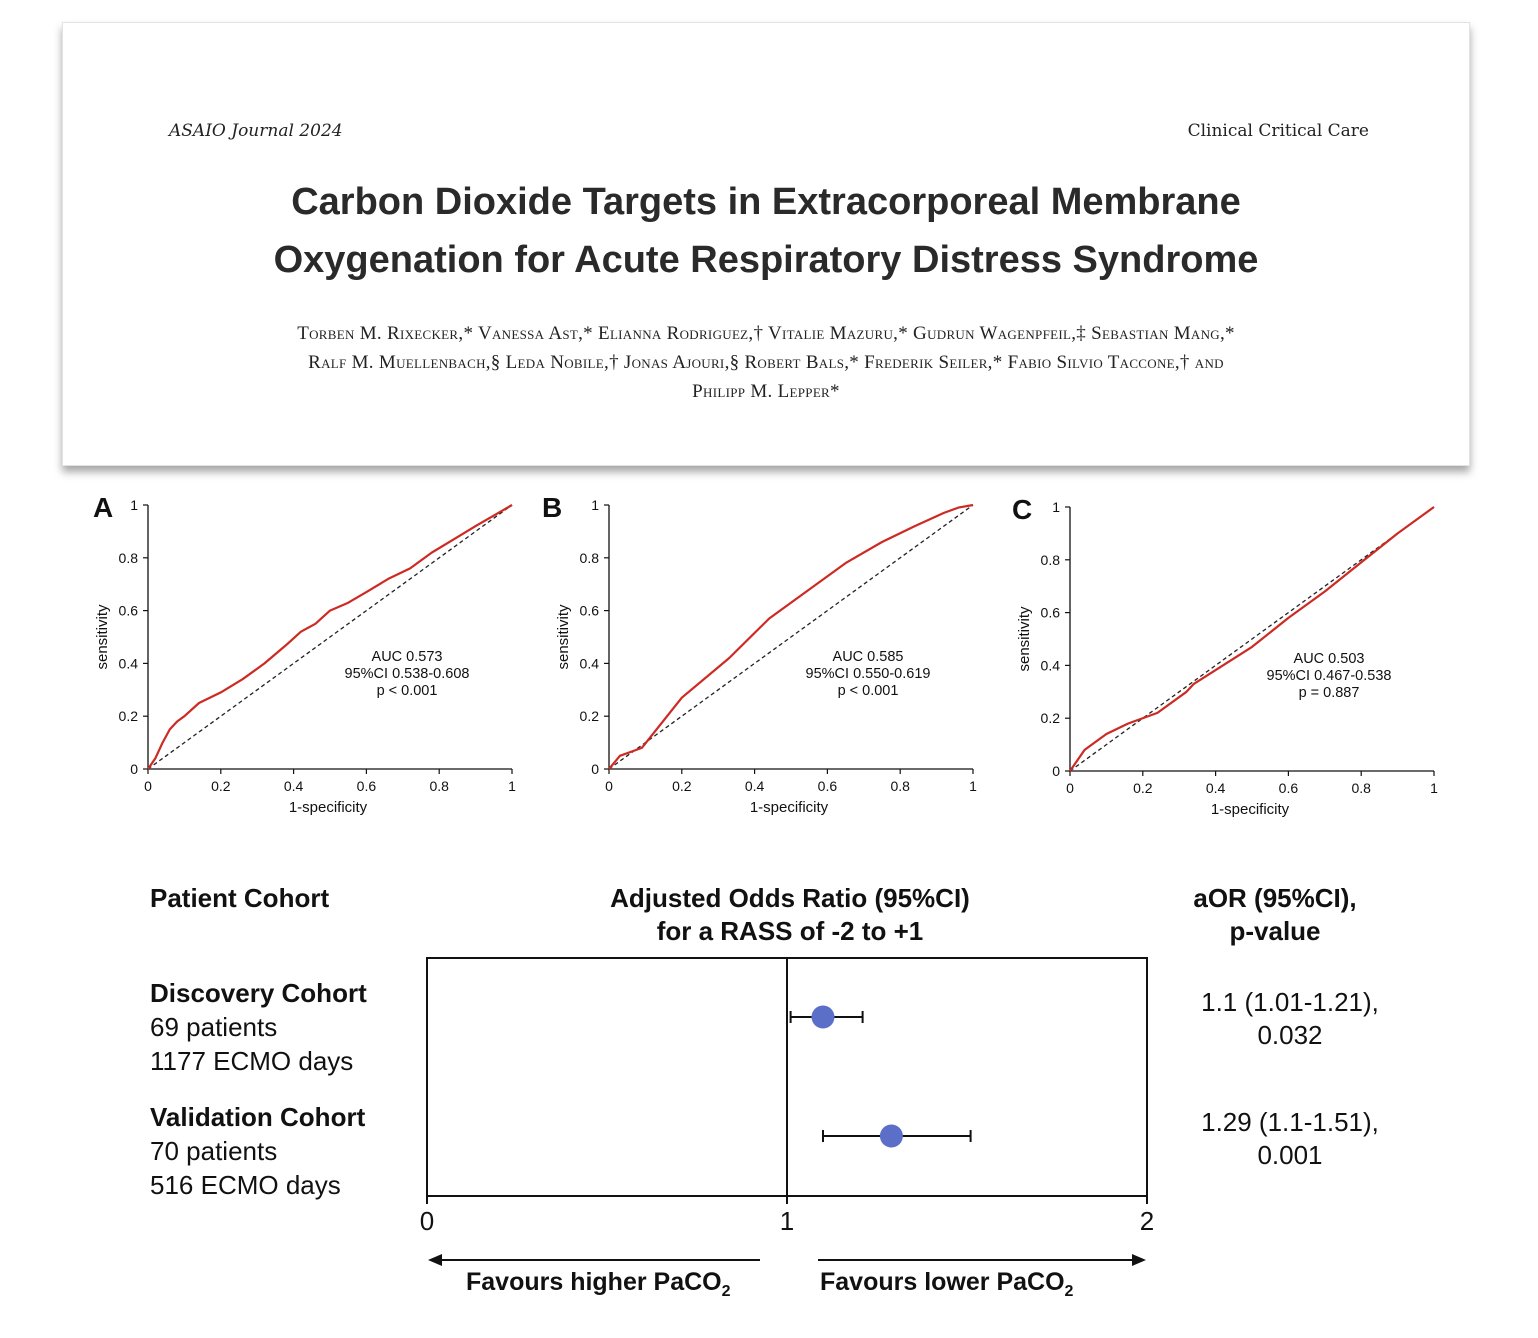 The width and height of the screenshot is (1538, 1338). I want to click on favours-lower-text: Favours lower PaCO, so click(942, 1282).